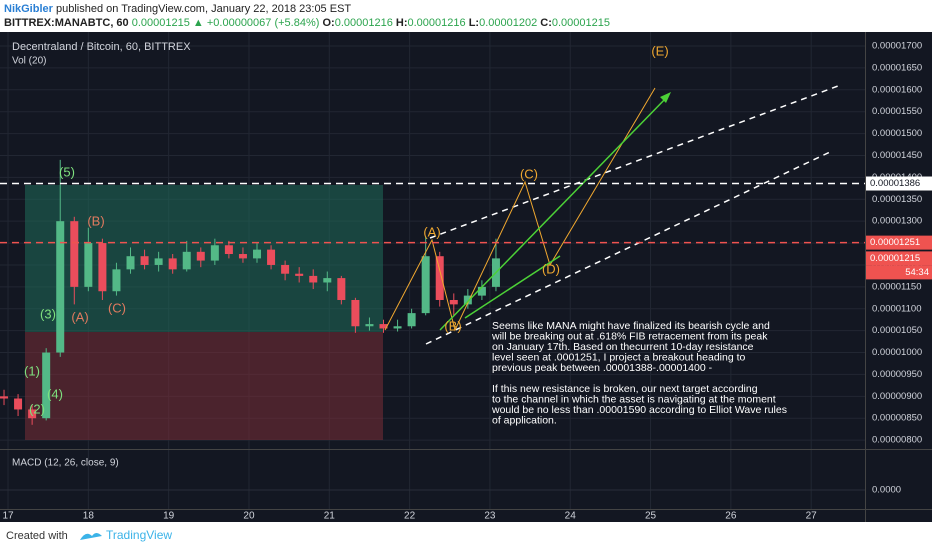 This screenshot has height=550, width=932. Describe the element at coordinates (917, 272) in the screenshot. I see `countdown: 54:34` at that location.